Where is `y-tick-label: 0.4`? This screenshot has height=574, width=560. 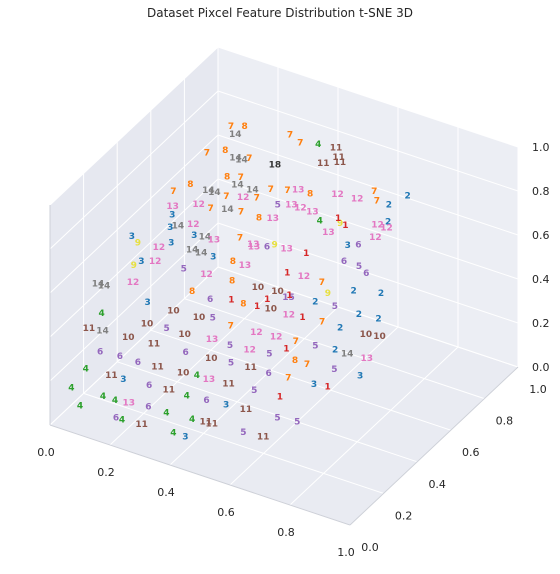
y-tick-label: 0.4 is located at coordinates (437, 484).